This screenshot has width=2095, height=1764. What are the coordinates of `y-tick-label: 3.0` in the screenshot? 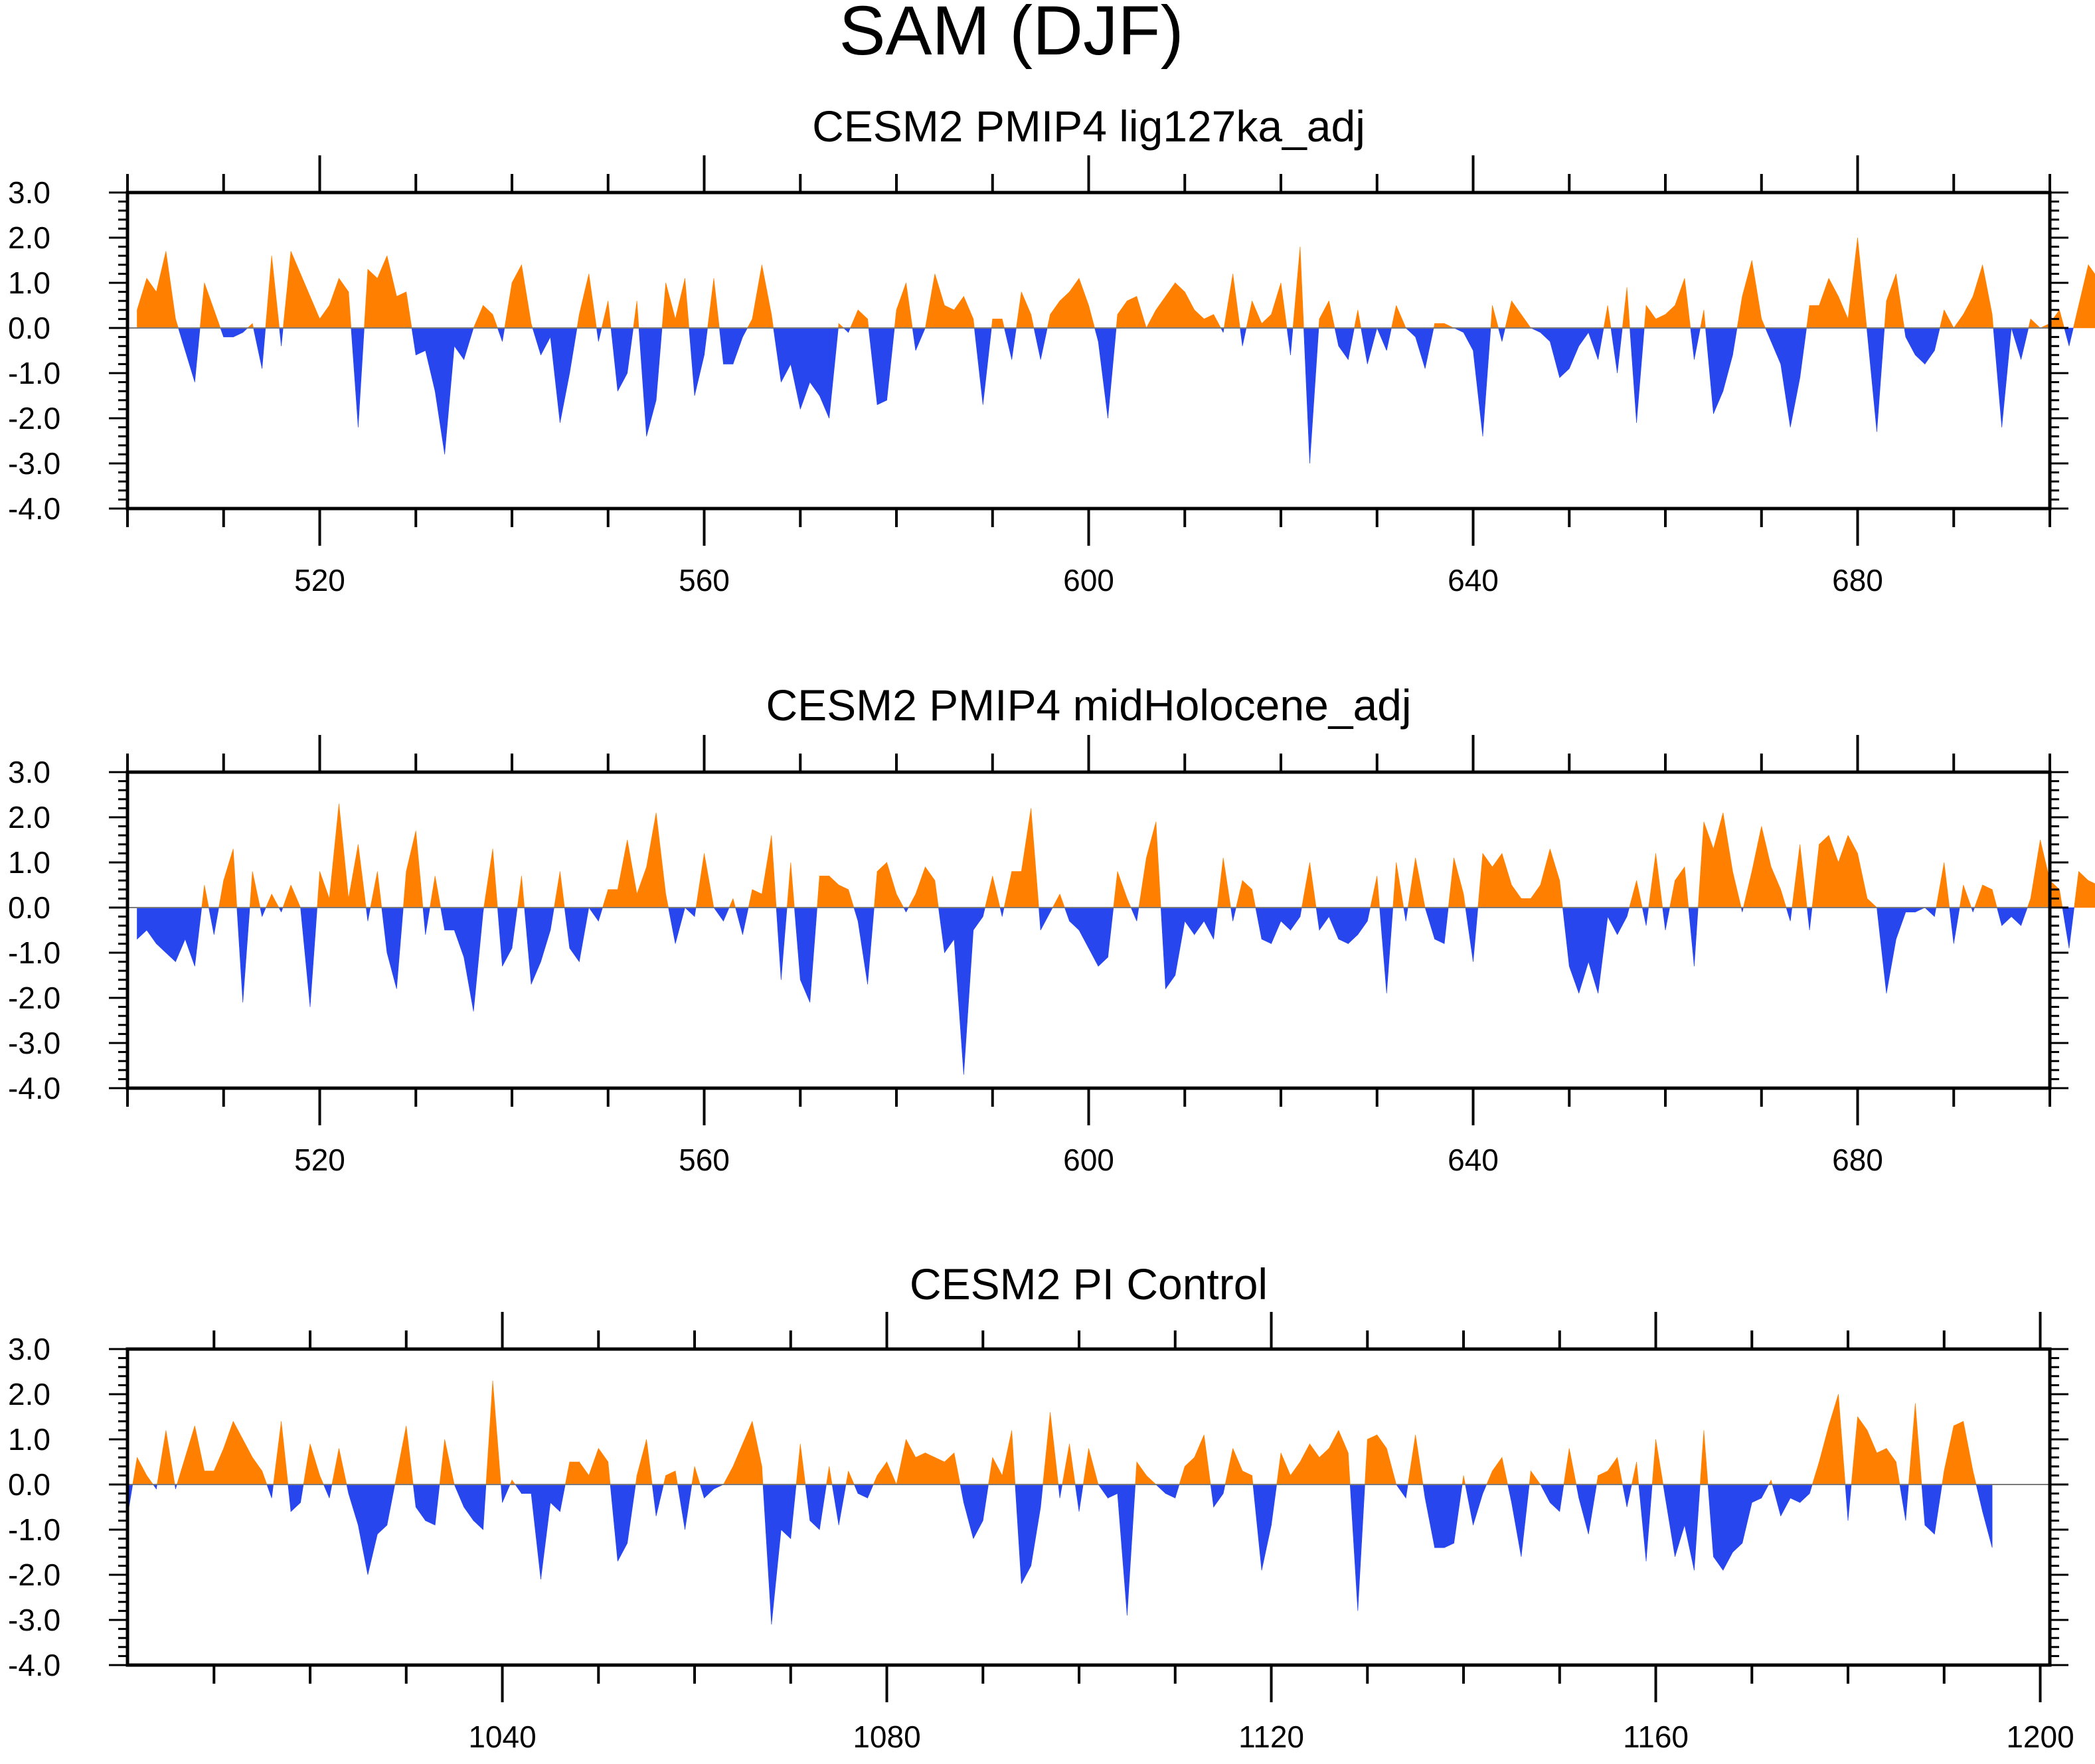 It's located at (29, 772).